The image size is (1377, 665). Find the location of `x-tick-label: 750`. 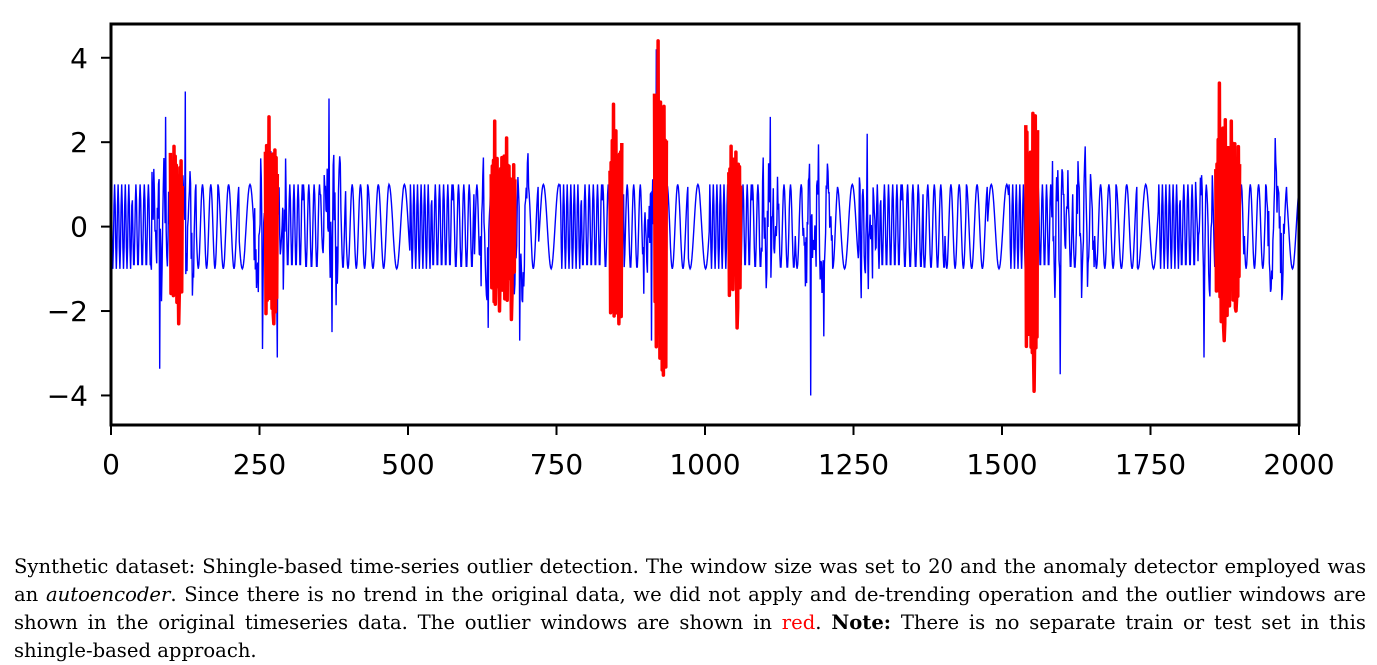

x-tick-label: 750 is located at coordinates (556, 464).